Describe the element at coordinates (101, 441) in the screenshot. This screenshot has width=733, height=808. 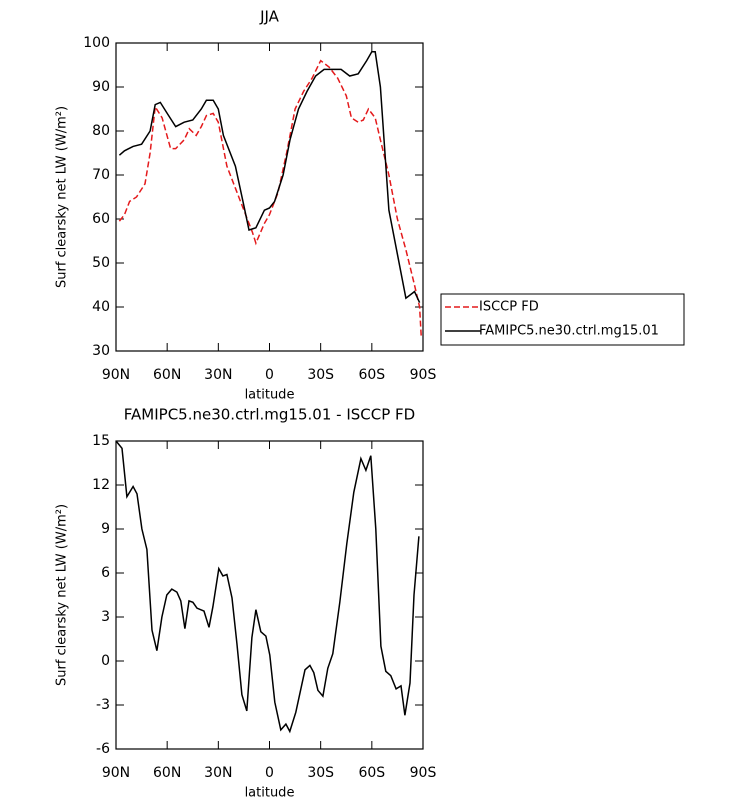
I see `y-tick-label: 15` at that location.